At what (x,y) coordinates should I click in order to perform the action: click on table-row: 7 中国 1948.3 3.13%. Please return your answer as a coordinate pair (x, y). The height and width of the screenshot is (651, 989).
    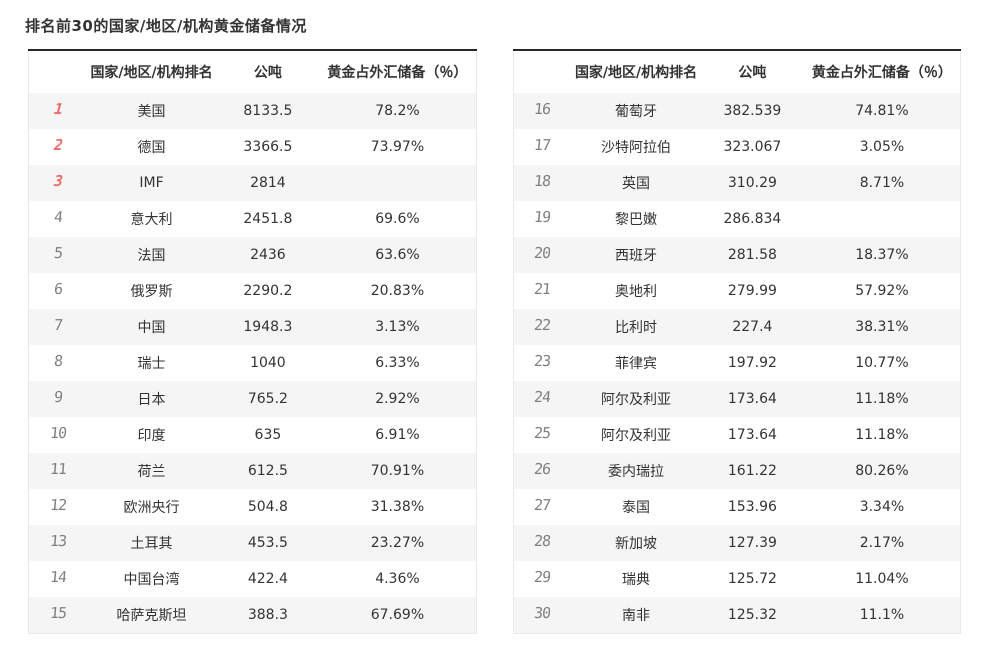
    Looking at the image, I should click on (252, 327).